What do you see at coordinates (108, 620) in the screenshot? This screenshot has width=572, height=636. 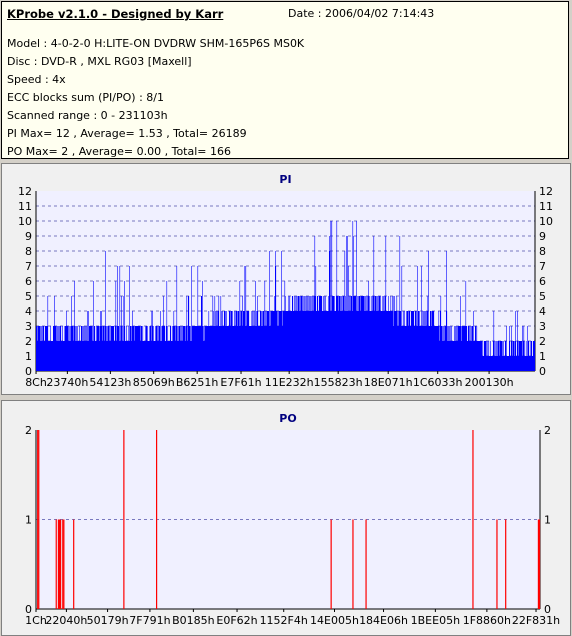 I see `x-tick-label: 50179h` at bounding box center [108, 620].